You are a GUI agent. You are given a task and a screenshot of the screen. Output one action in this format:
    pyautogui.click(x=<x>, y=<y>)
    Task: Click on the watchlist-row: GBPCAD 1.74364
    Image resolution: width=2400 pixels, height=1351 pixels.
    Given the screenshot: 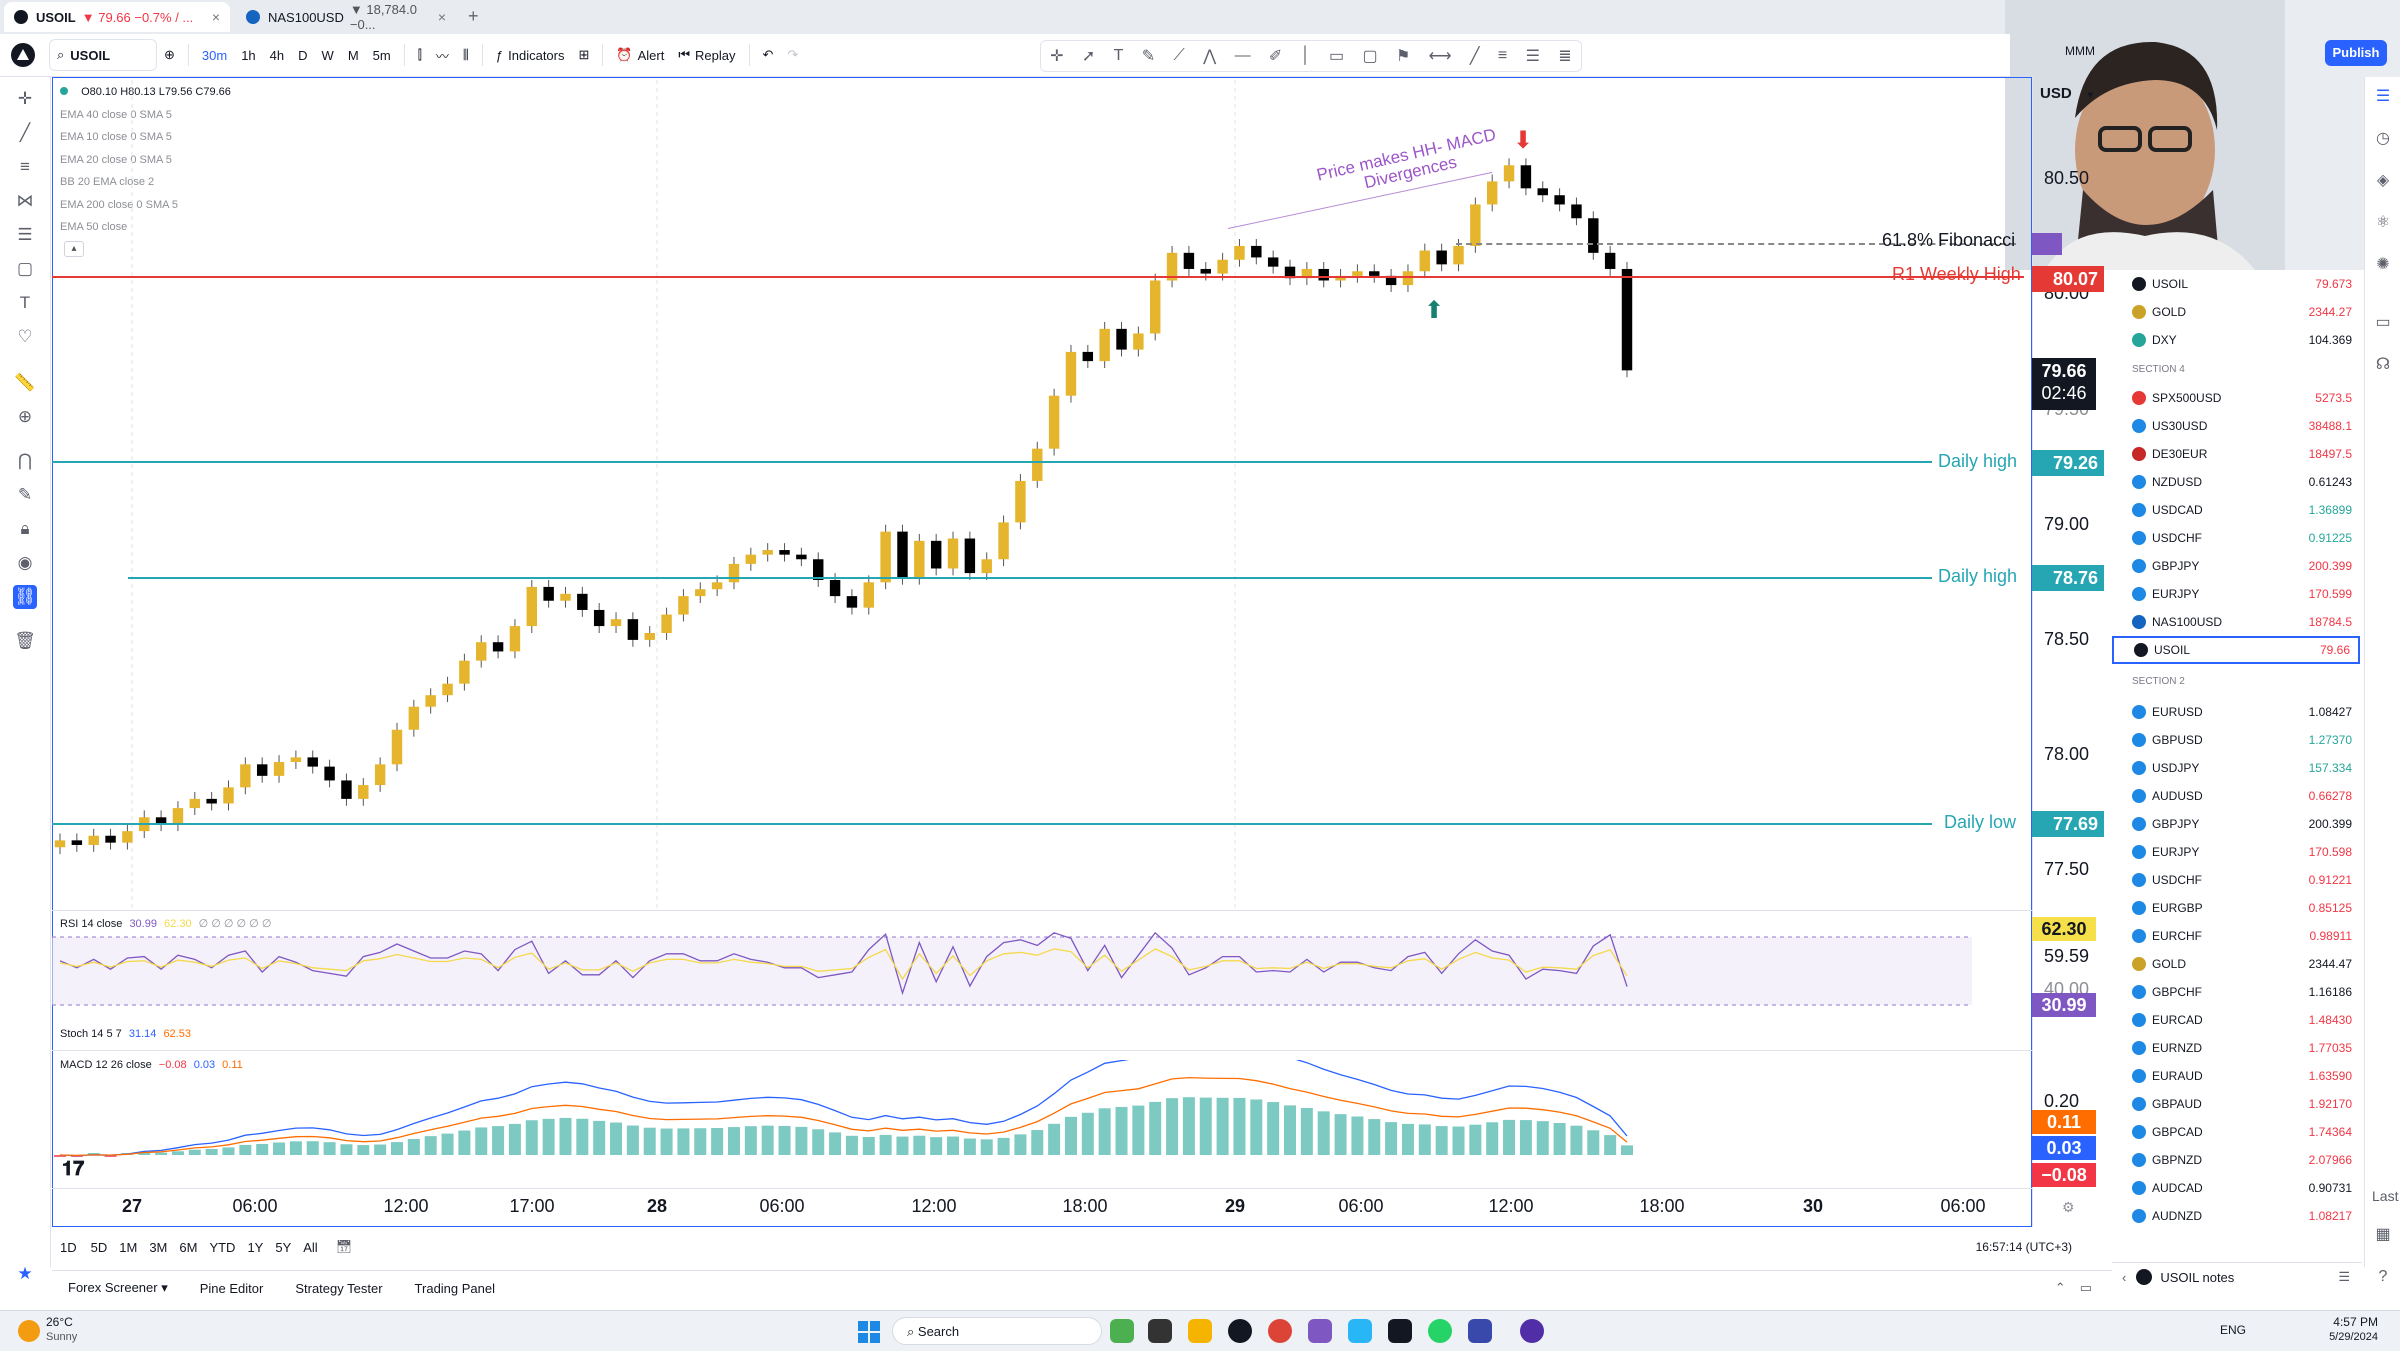 What is the action you would take?
    pyautogui.click(x=2236, y=1132)
    